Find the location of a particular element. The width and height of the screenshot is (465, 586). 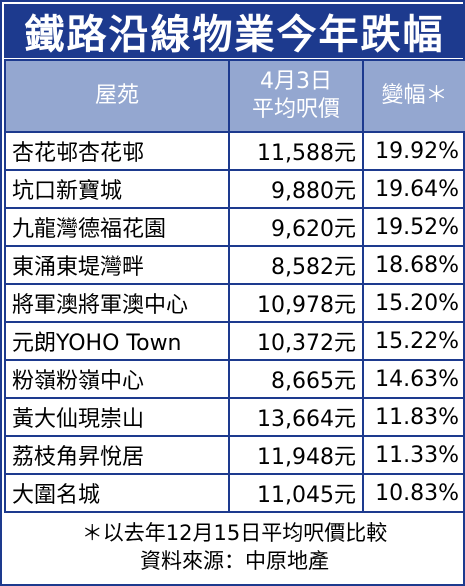

estate-cell: 坑口新寶城 is located at coordinates (117, 189).